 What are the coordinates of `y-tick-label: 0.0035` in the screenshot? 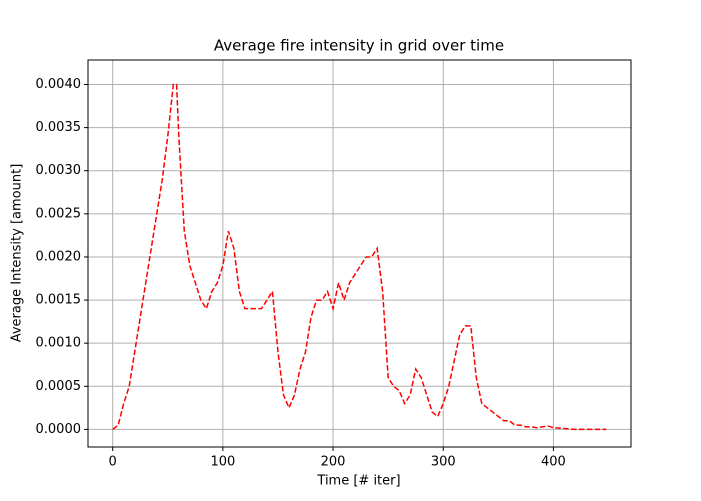 It's located at (59, 127).